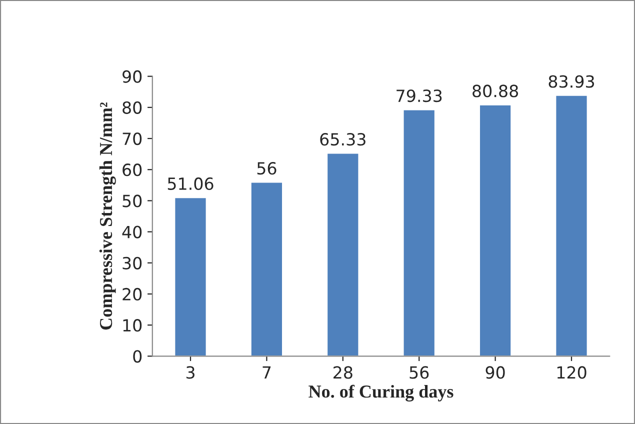 Image resolution: width=635 pixels, height=424 pixels. What do you see at coordinates (343, 139) in the screenshot?
I see `data-label: 65.33` at bounding box center [343, 139].